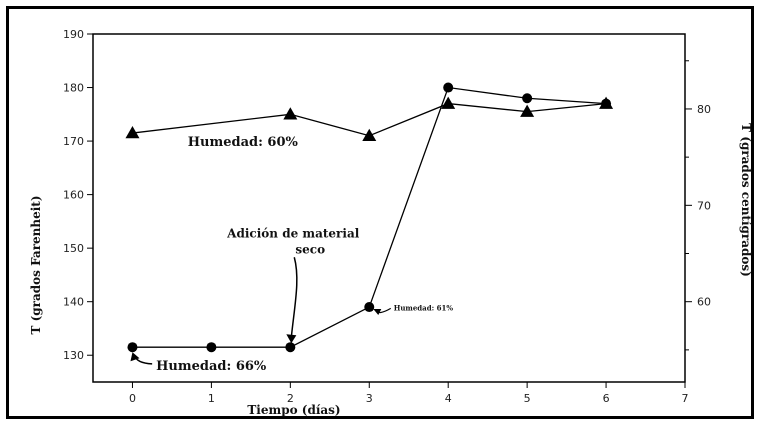 The width and height of the screenshot is (760, 425). I want to click on y-axis-left-label: T (grados Farenheit), so click(36, 264).